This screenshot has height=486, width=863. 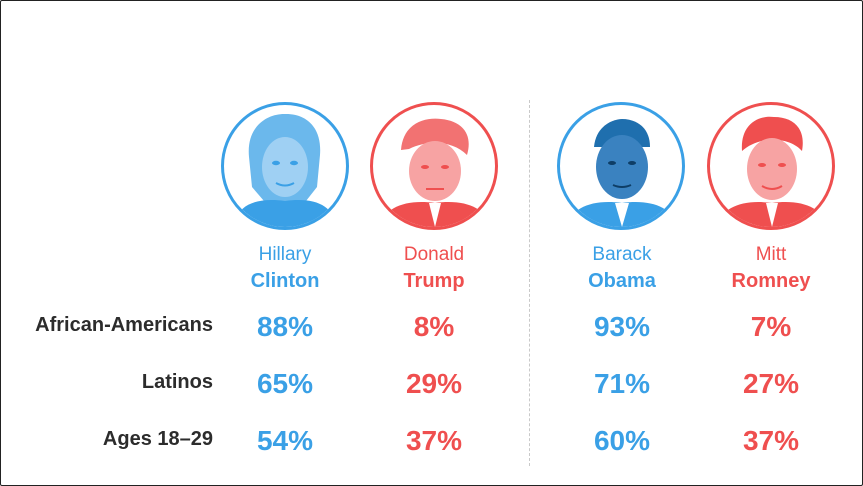 What do you see at coordinates (622, 281) in the screenshot?
I see `last-name: Obama` at bounding box center [622, 281].